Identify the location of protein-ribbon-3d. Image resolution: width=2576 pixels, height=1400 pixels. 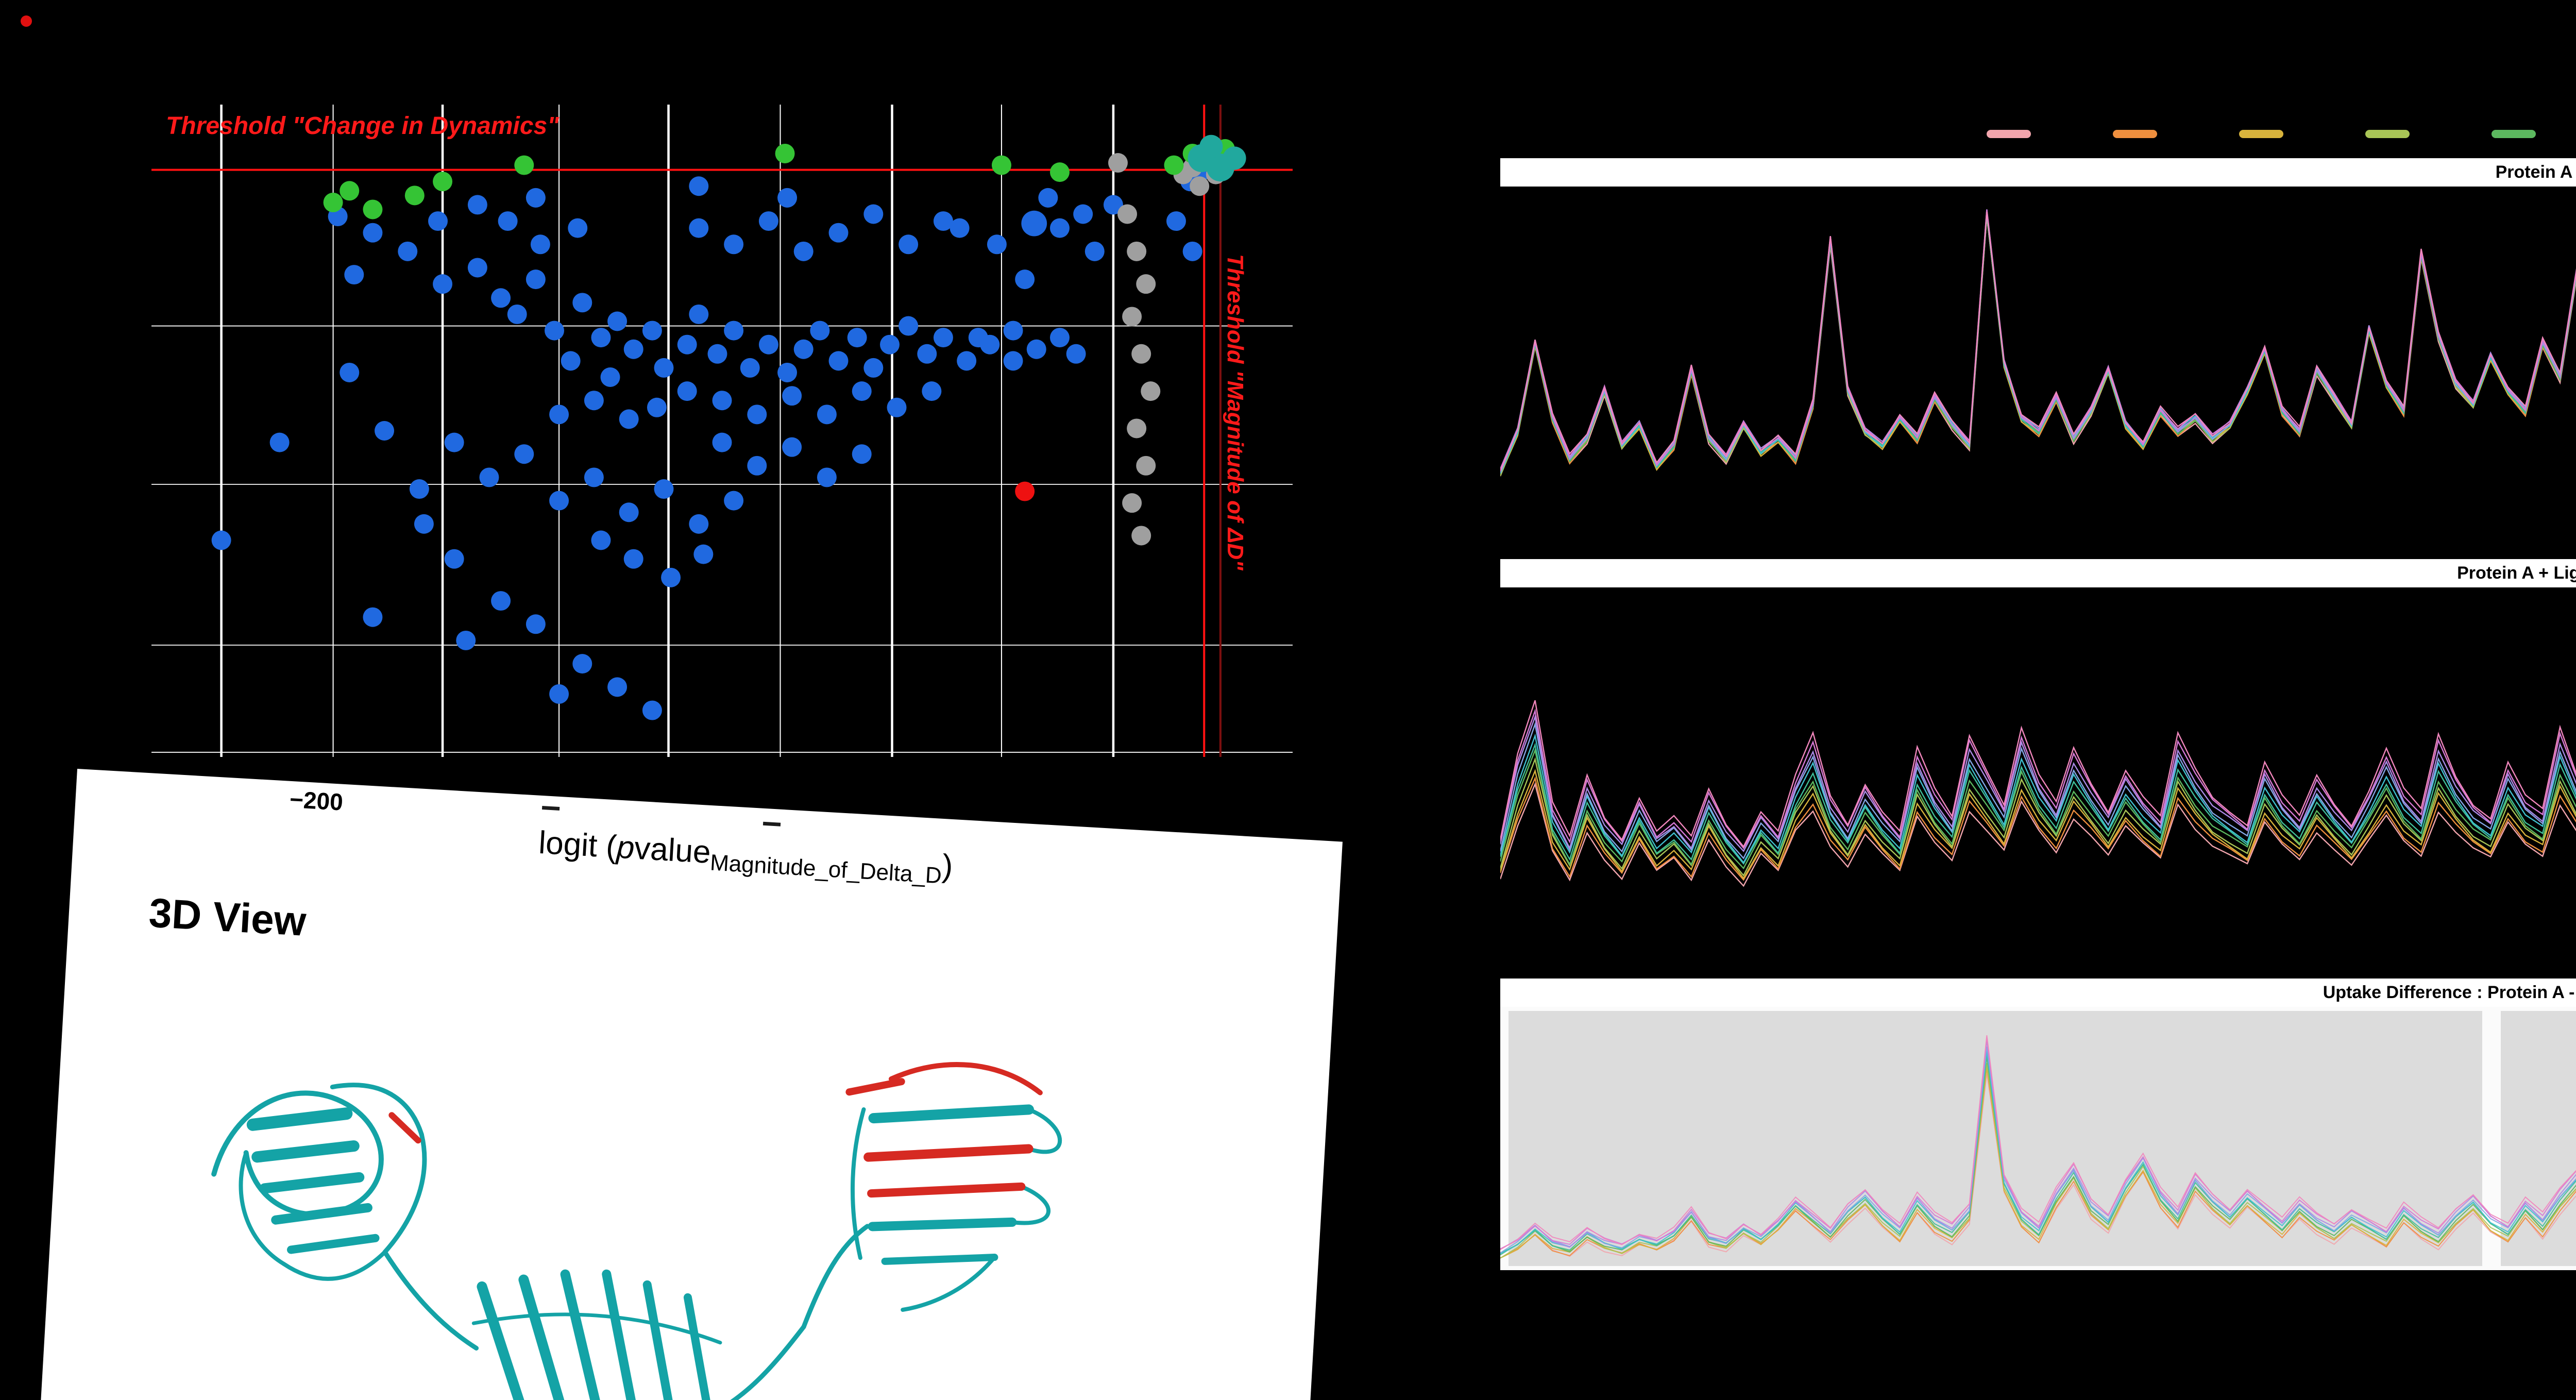
(659, 1175).